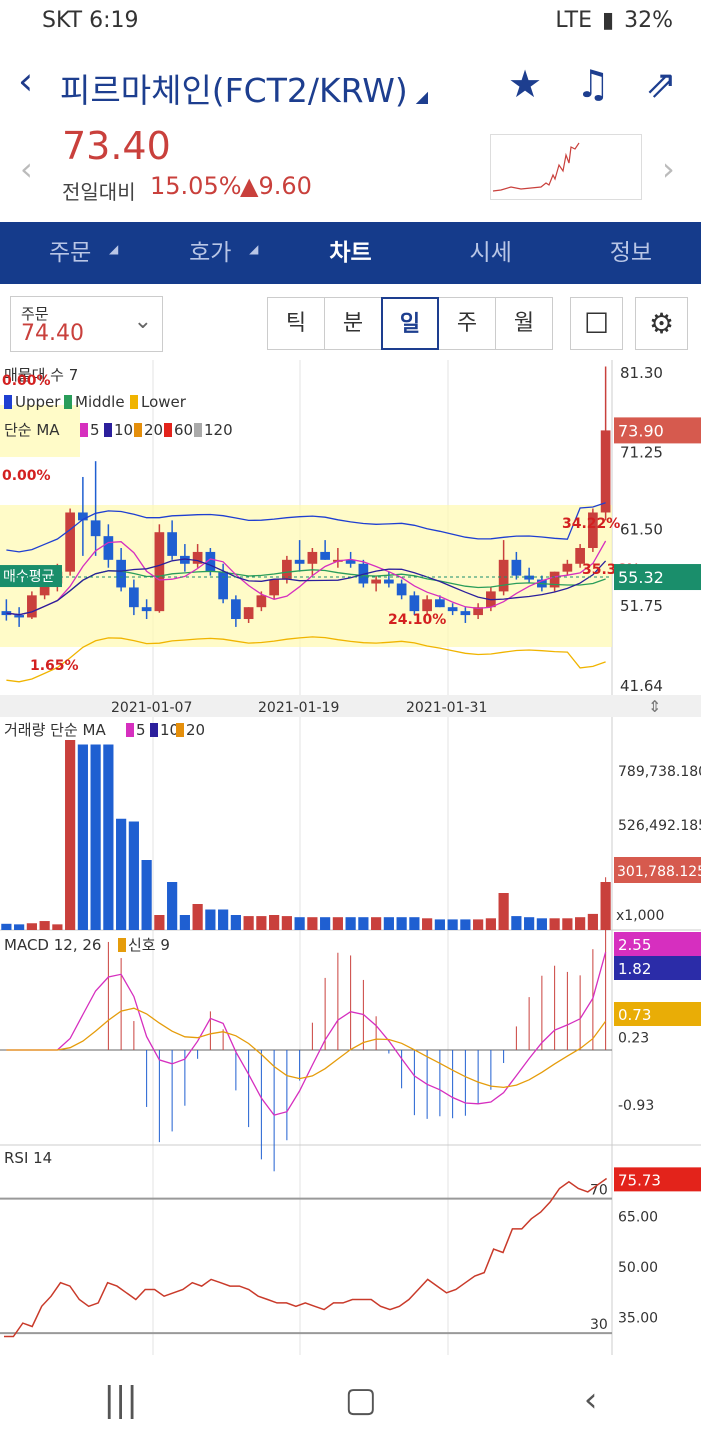 The image size is (701, 1440). I want to click on header-actions: ★ ♫ ⇗, so click(593, 84).